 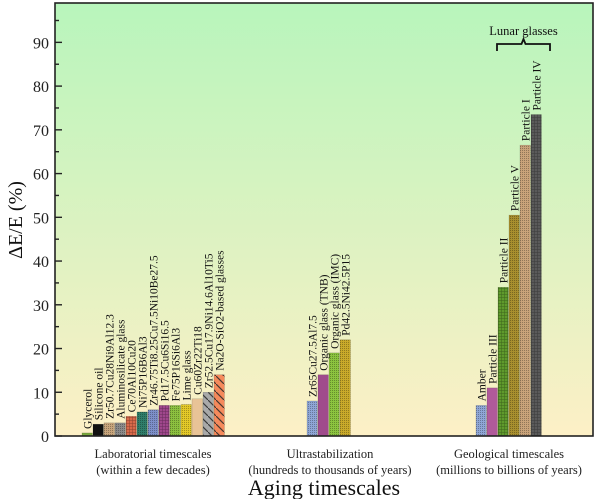 I want to click on bar-label: Zr46.75Ti8.25Cu7.5Ni10Be27.5, so click(x=155, y=330).